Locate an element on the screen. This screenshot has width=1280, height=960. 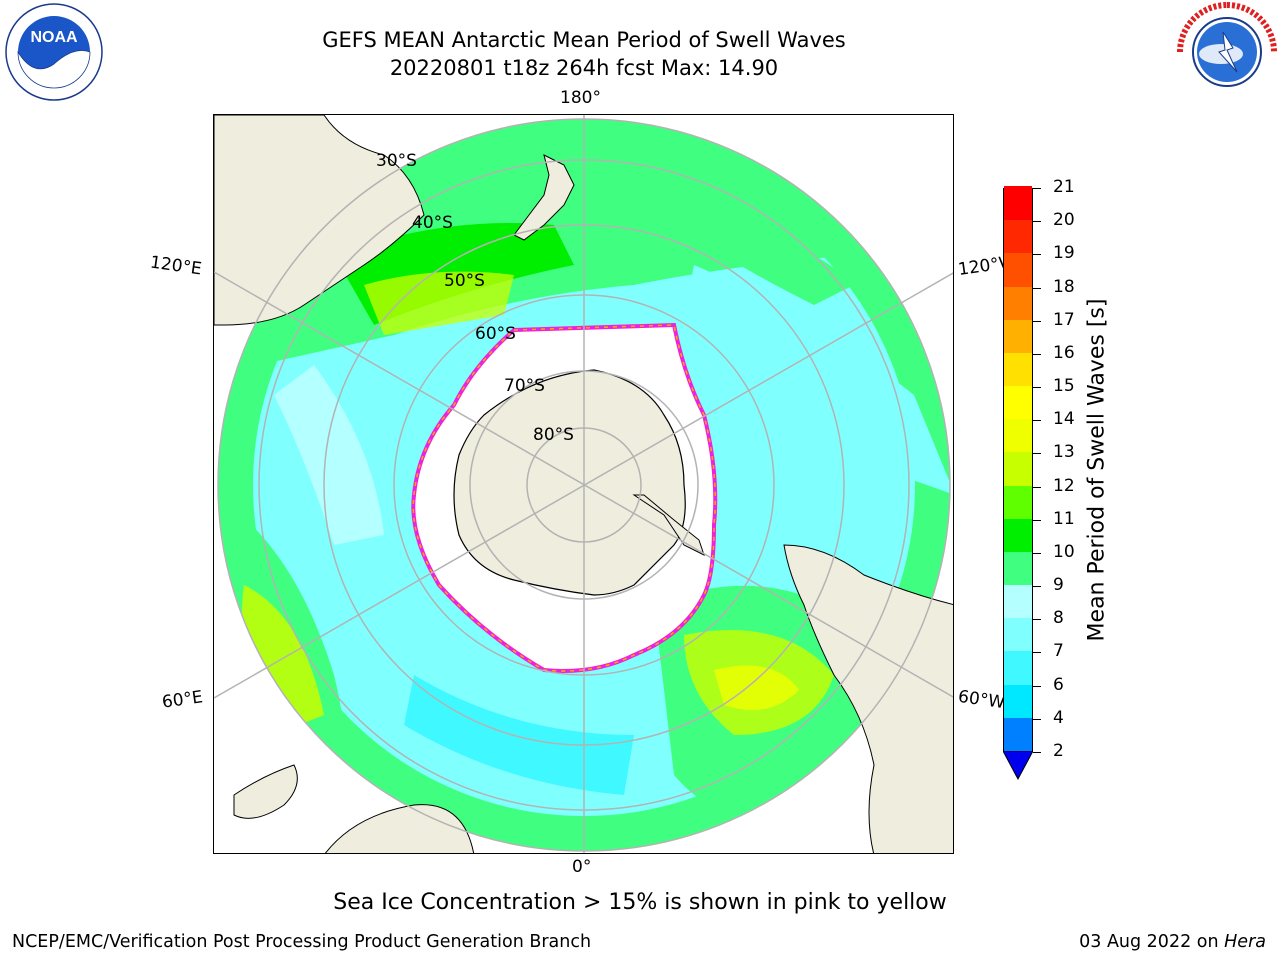
colorbar-tick-label: 13 is located at coordinates (1064, 452).